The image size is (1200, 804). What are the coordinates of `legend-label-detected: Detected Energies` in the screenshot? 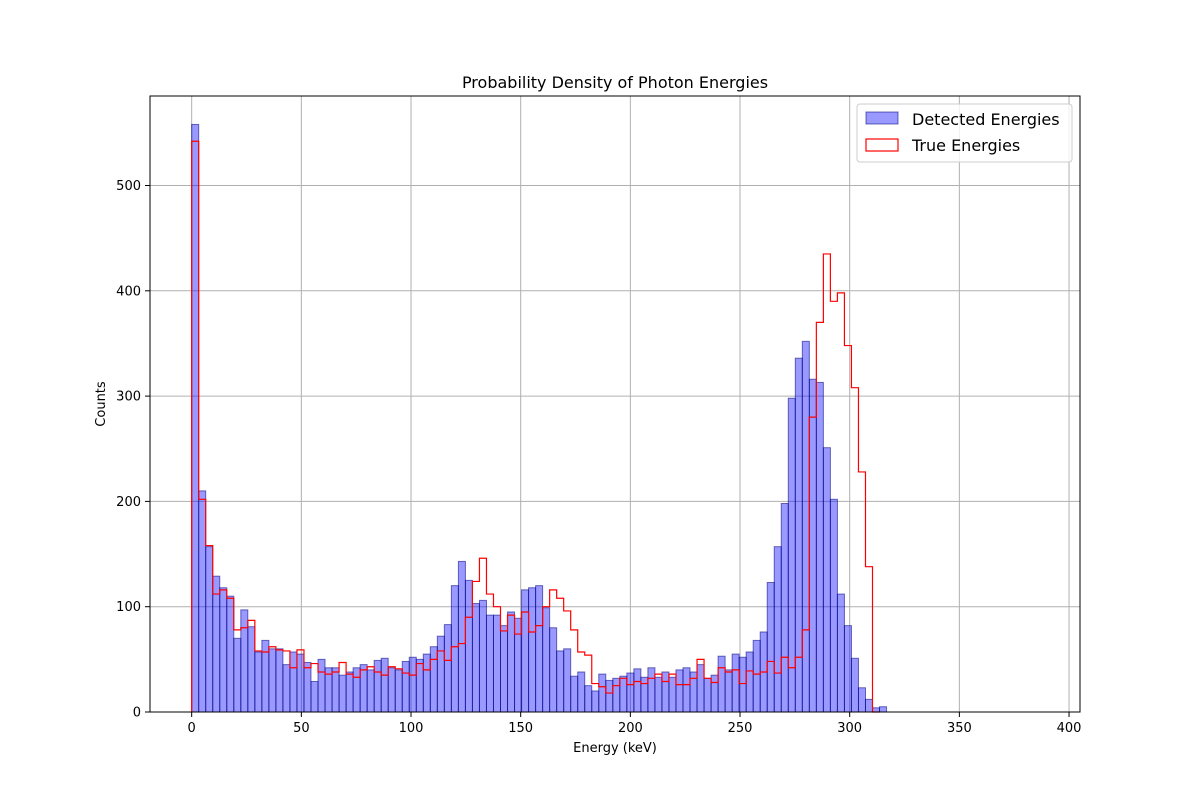 It's located at (986, 119).